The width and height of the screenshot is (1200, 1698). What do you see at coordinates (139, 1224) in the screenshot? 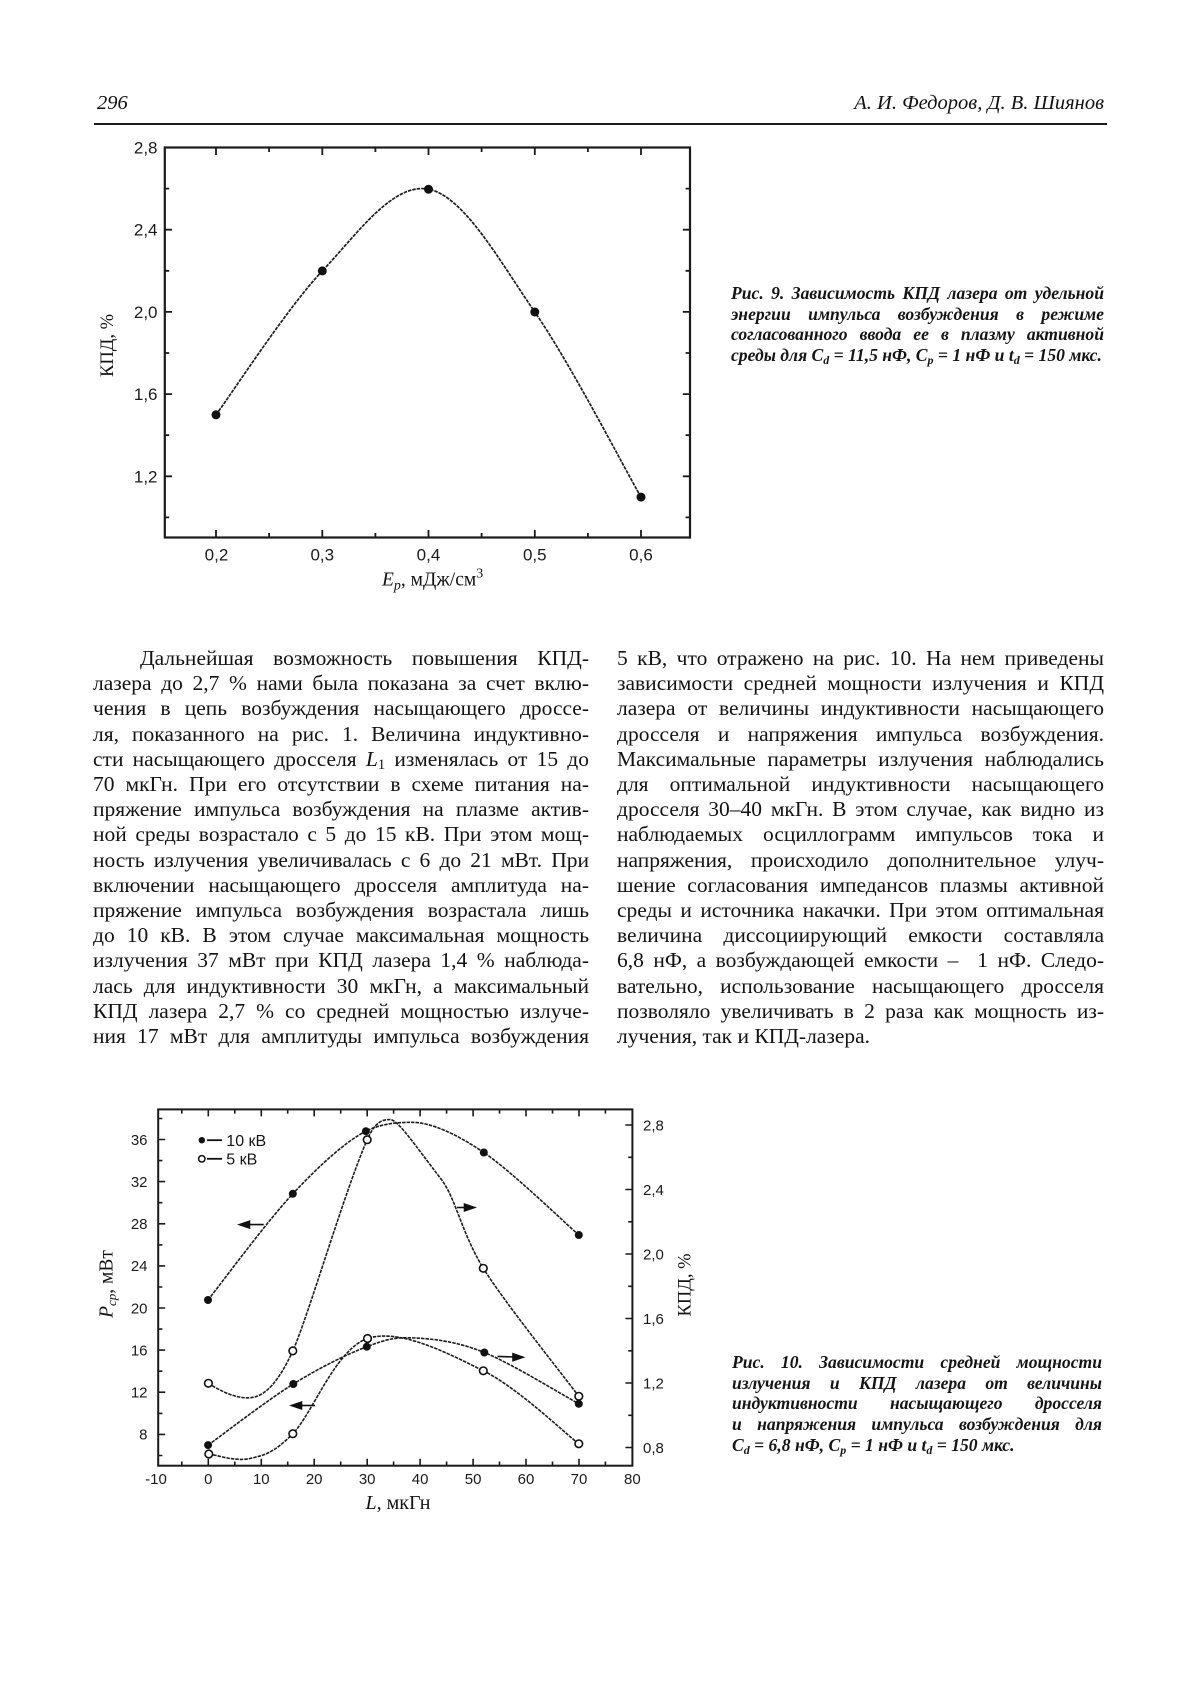
I see `svg-text: 28` at bounding box center [139, 1224].